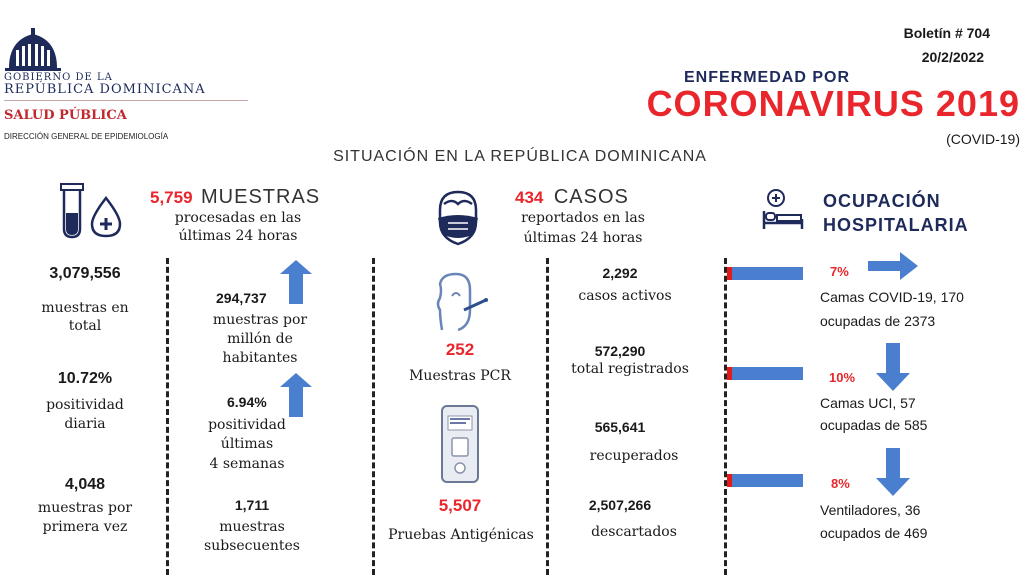  Describe the element at coordinates (105, 89) in the screenshot. I see `logo-line2: REPÚBLICA DOMINICANA` at that location.